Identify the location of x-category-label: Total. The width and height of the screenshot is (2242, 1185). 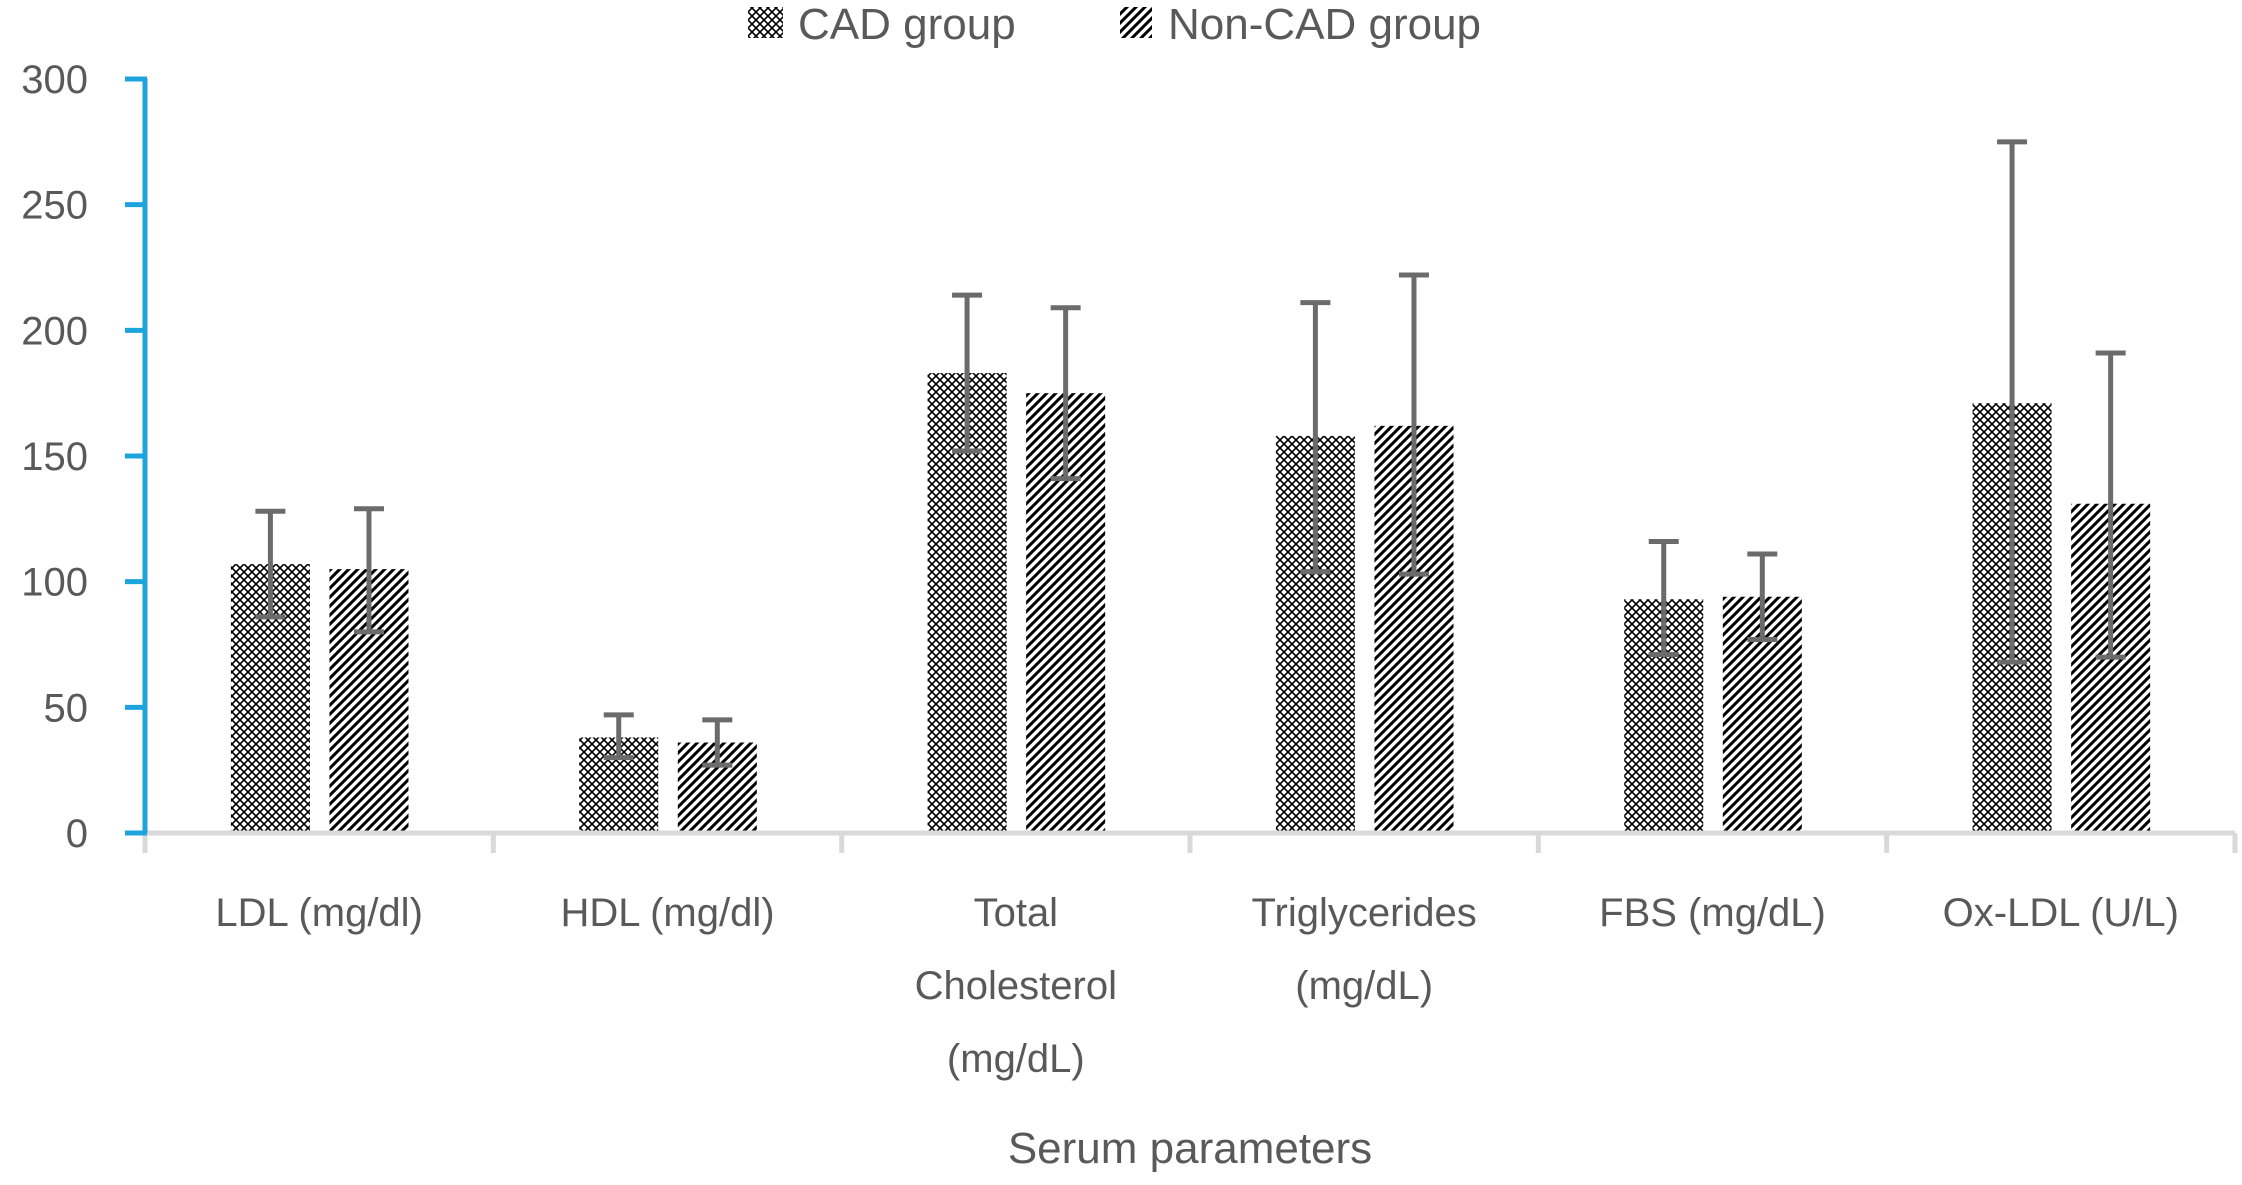
(1016, 913).